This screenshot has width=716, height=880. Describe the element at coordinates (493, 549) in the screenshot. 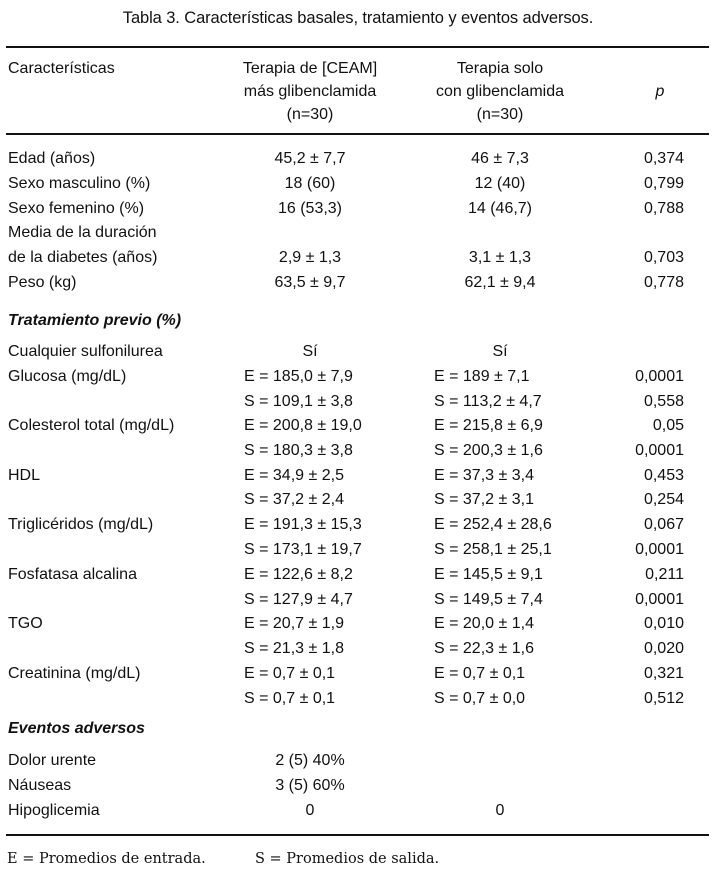

I see `treatment-row-glib: S = 258,1 ± 25,1` at that location.